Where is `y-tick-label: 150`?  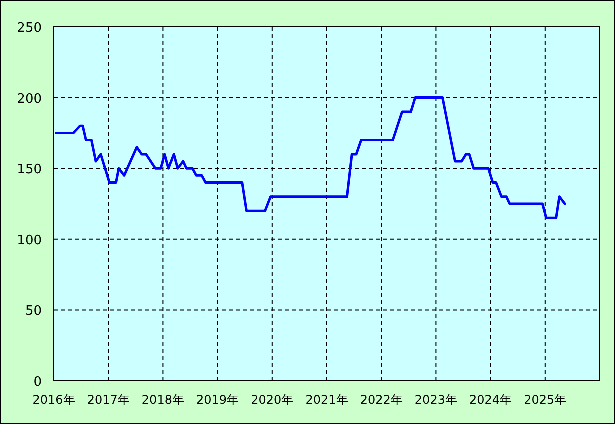
y-tick-label: 150 is located at coordinates (29, 170).